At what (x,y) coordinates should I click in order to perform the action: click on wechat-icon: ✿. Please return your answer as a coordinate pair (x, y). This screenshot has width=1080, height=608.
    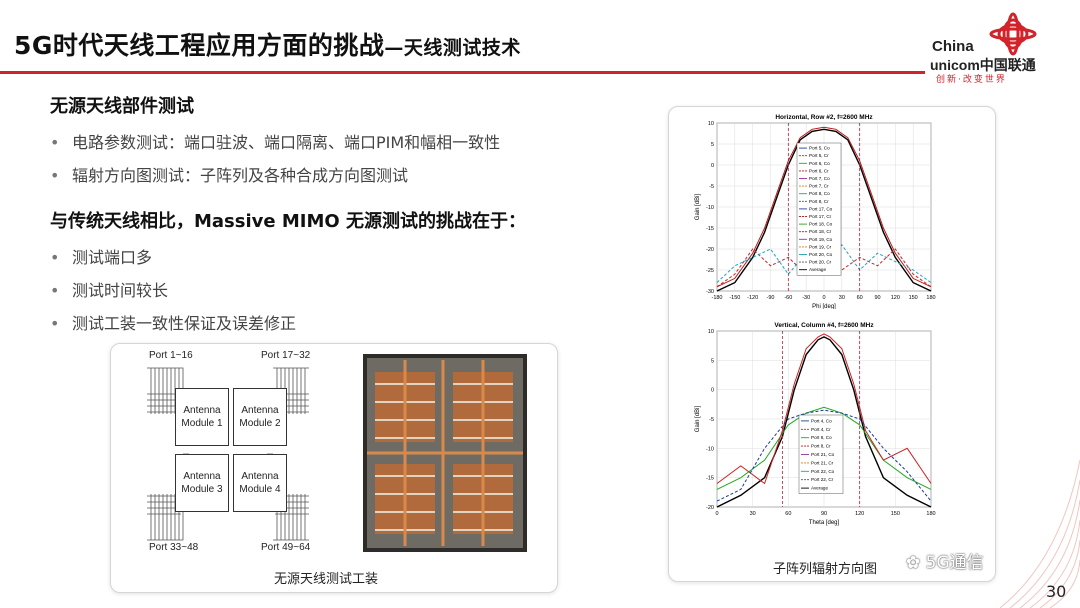
    Looking at the image, I should click on (916, 563).